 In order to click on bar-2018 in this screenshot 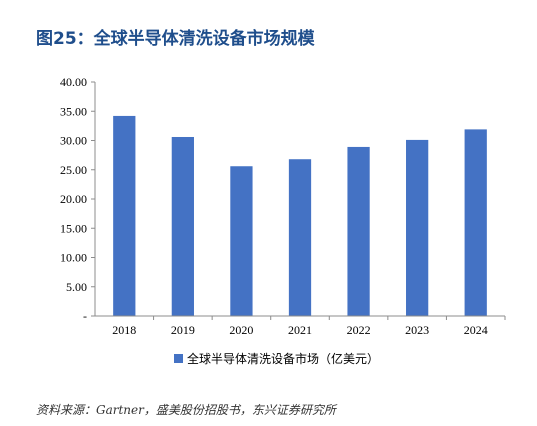, I will do `click(124, 216)`.